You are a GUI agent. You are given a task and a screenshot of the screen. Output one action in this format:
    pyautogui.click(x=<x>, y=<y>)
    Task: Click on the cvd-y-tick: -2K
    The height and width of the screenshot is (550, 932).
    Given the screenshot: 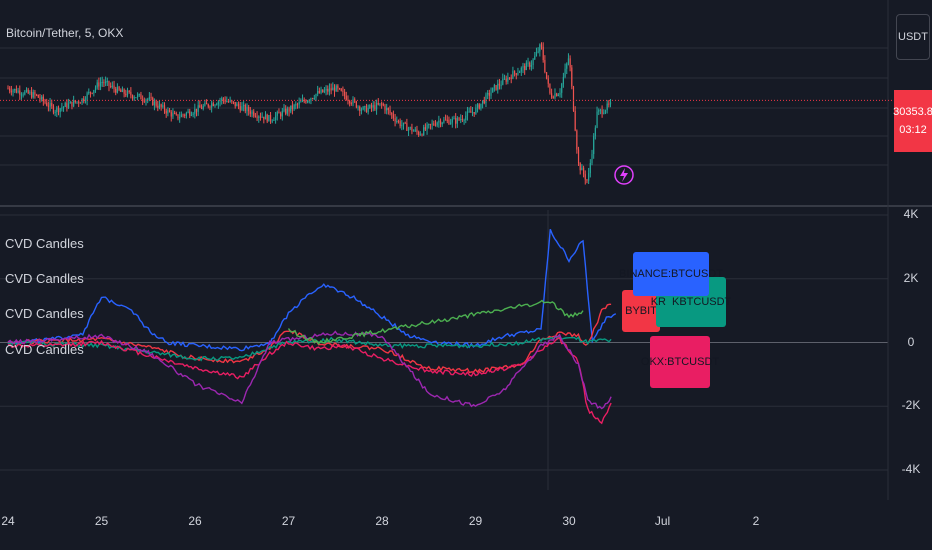 What is the action you would take?
    pyautogui.click(x=911, y=405)
    